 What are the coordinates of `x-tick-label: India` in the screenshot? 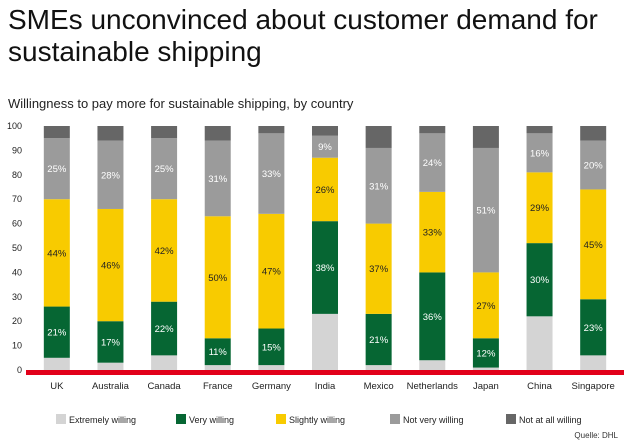 It's located at (325, 386).